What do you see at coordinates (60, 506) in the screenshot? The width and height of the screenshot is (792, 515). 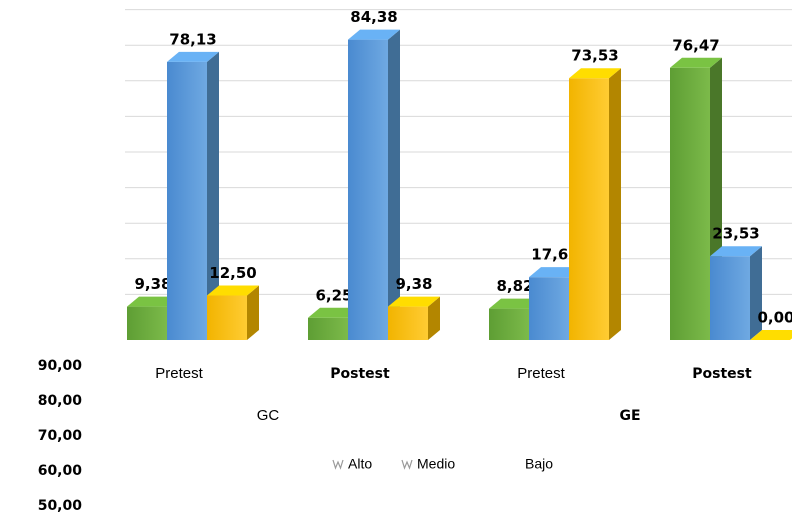 I see `y-tick-label: 50,00` at bounding box center [60, 506].